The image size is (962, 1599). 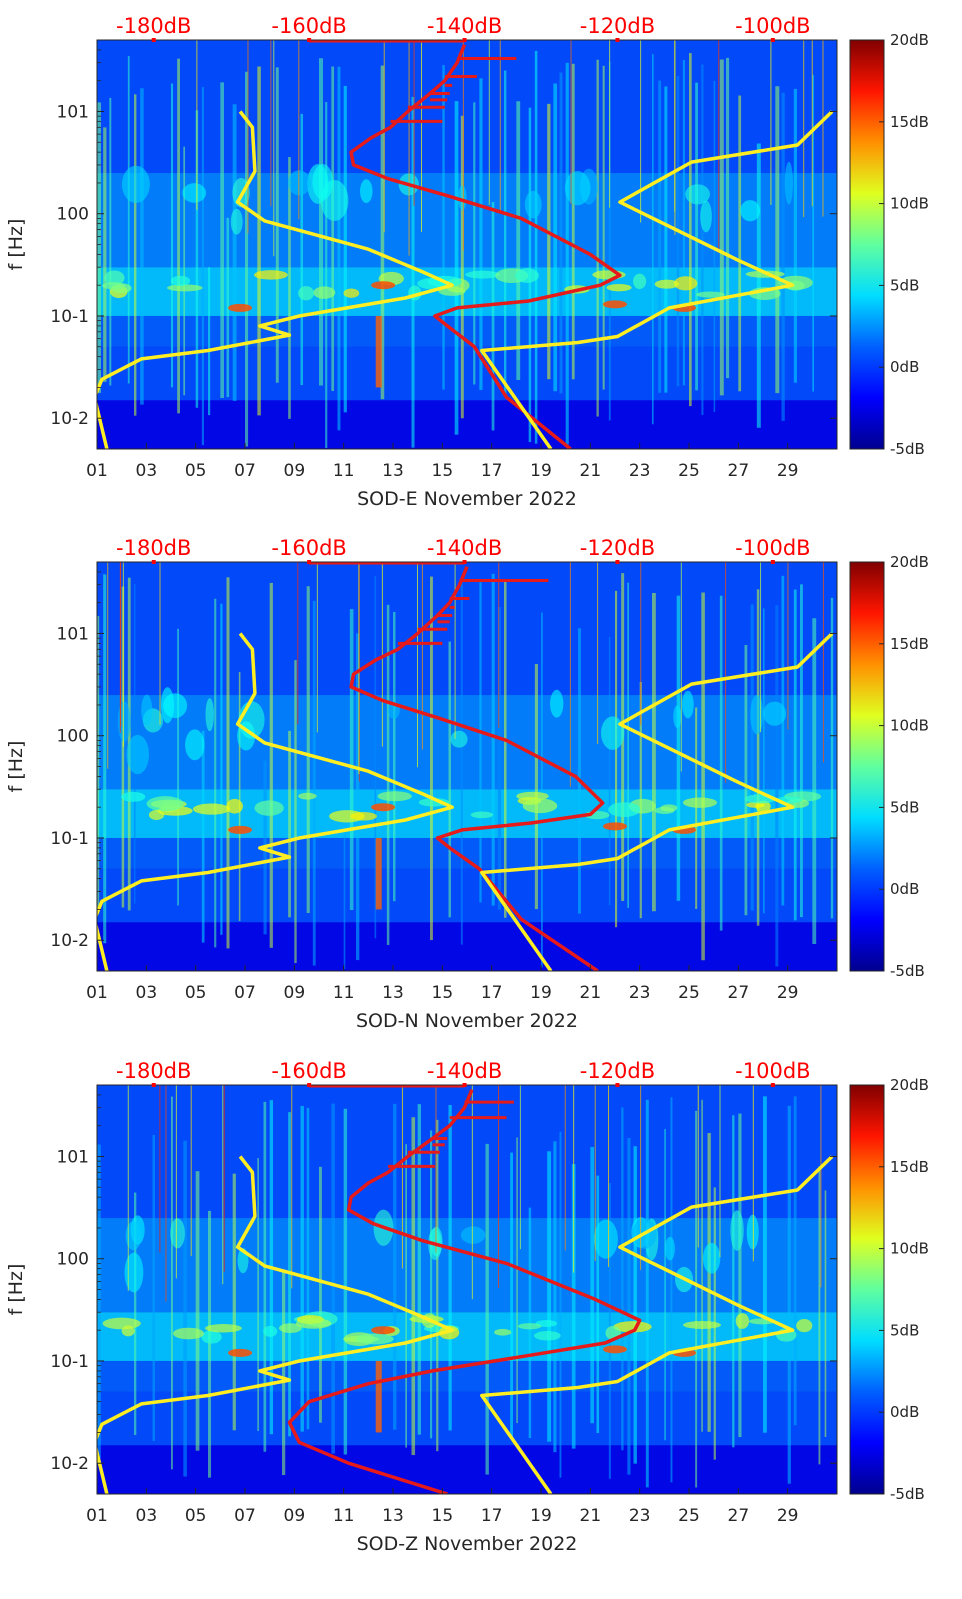 What do you see at coordinates (196, 1516) in the screenshot?
I see `x-tick-label: 05` at bounding box center [196, 1516].